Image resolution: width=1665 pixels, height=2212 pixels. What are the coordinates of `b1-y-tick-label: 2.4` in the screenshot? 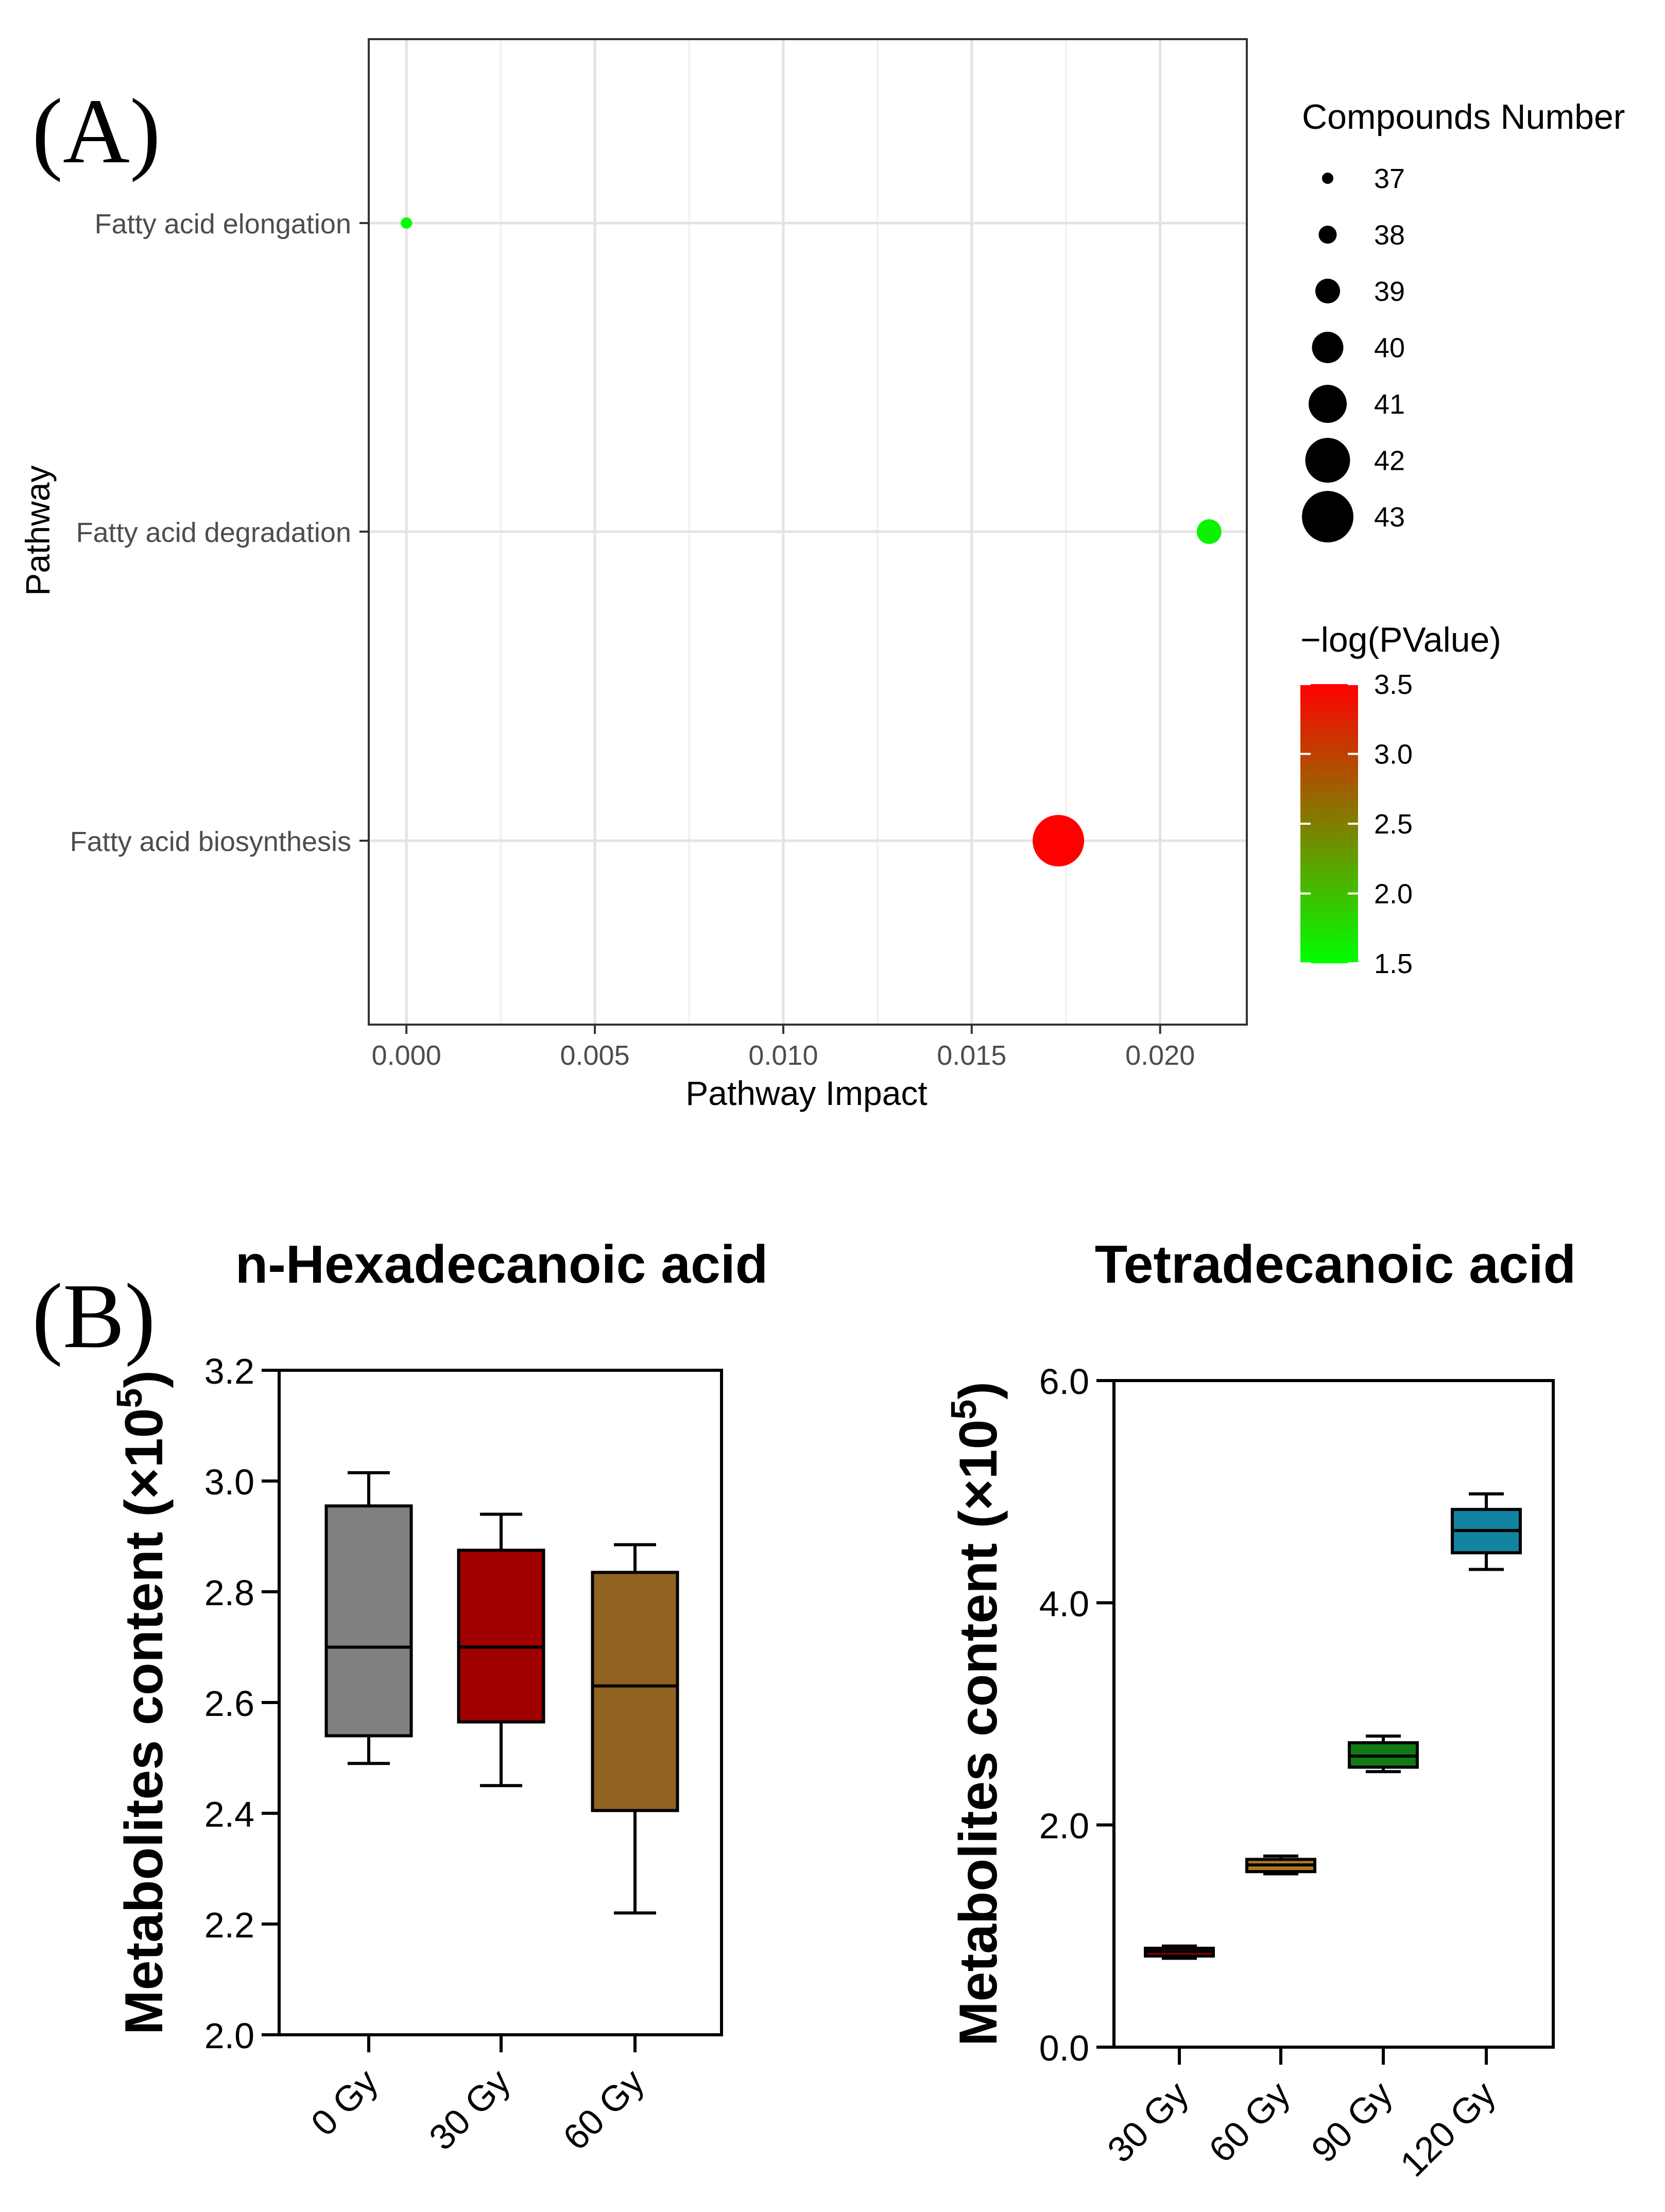 It's located at (229, 1814).